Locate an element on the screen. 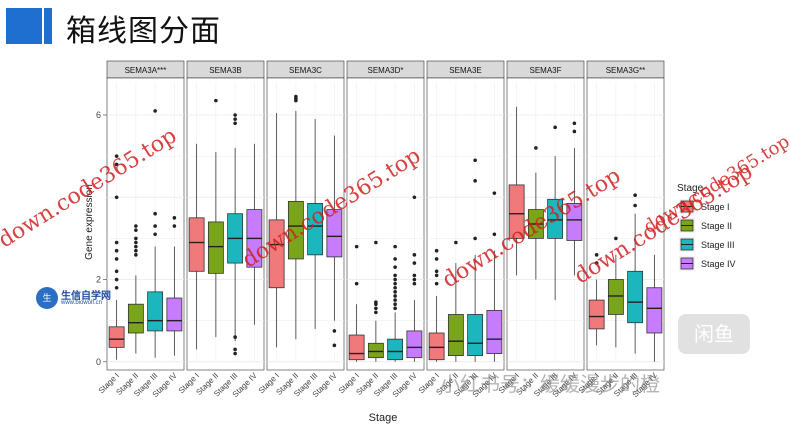 This screenshot has height=434, width=790. legend-title: Stage is located at coordinates (690, 188).